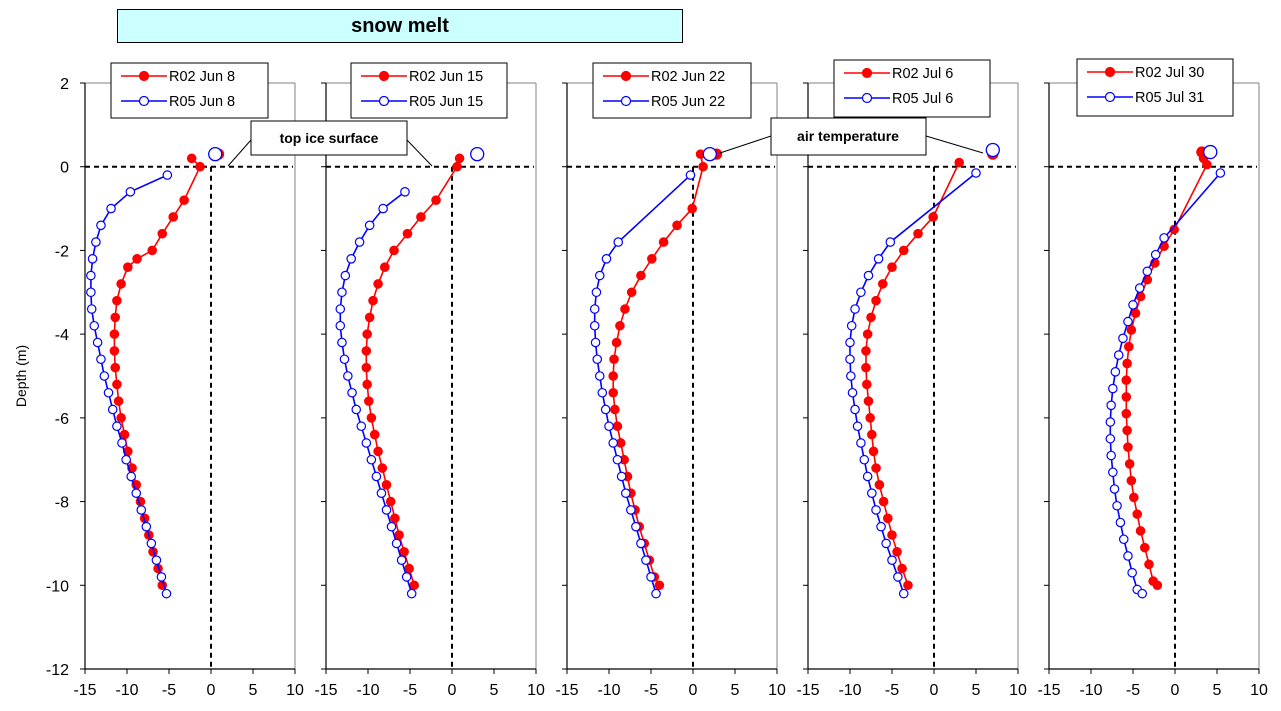 This screenshot has width=1281, height=711. Describe the element at coordinates (1169, 73) in the screenshot. I see `legend-label: R02 Jul 30` at that location.